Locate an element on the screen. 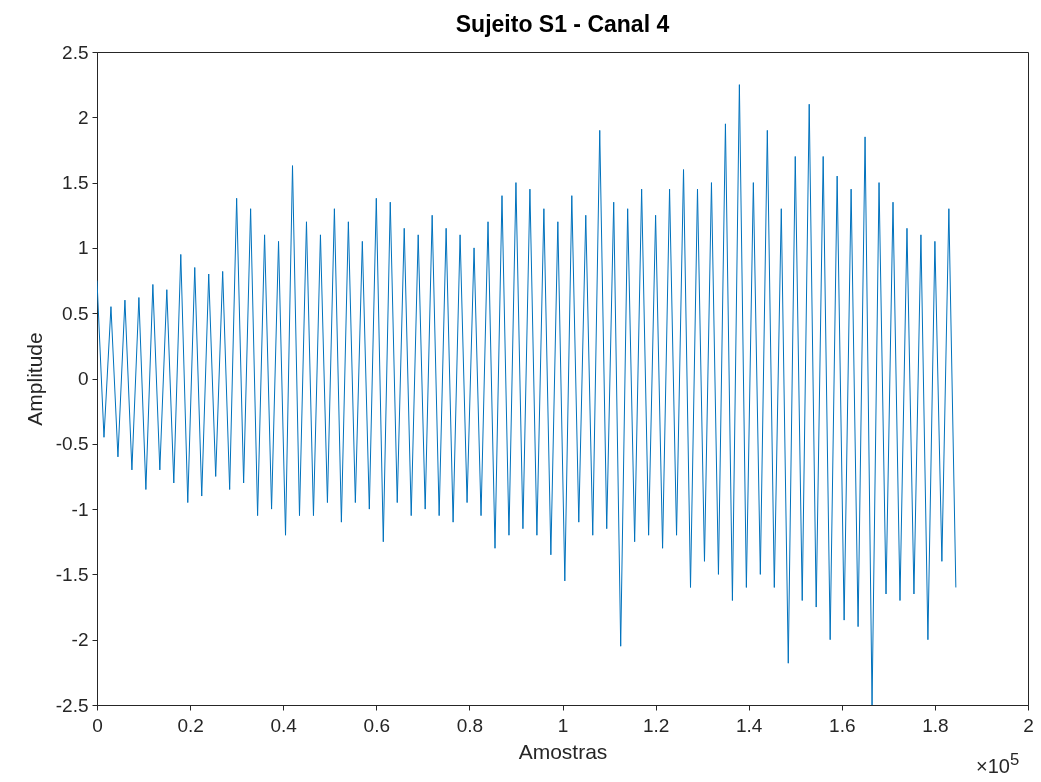 The image size is (1041, 782). x-axis-title: Amostras is located at coordinates (563, 751).